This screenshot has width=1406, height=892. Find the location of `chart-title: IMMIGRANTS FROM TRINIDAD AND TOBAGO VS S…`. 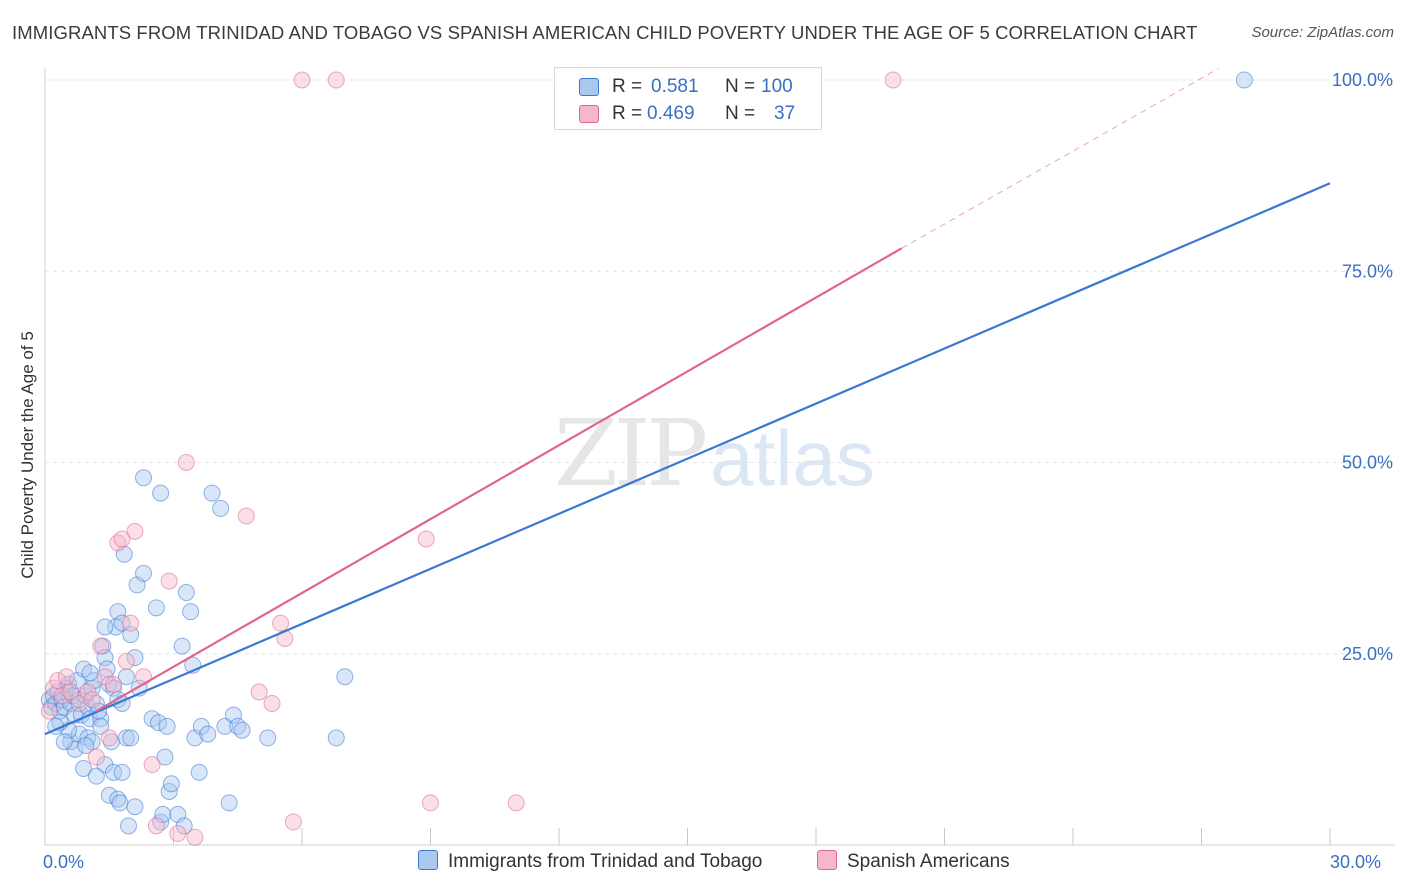

chart-title: IMMIGRANTS FROM TRINIDAD AND TOBAGO VS S… is located at coordinates (605, 32).